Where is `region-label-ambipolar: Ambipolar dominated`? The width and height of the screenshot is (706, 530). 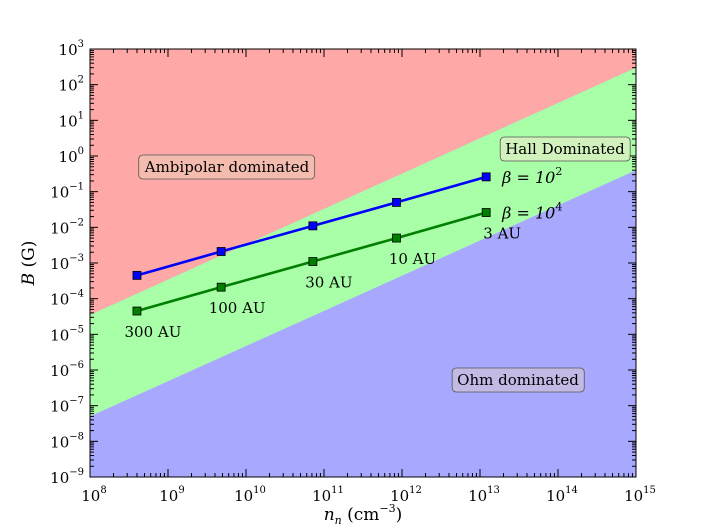 region-label-ambipolar: Ambipolar dominated is located at coordinates (227, 167).